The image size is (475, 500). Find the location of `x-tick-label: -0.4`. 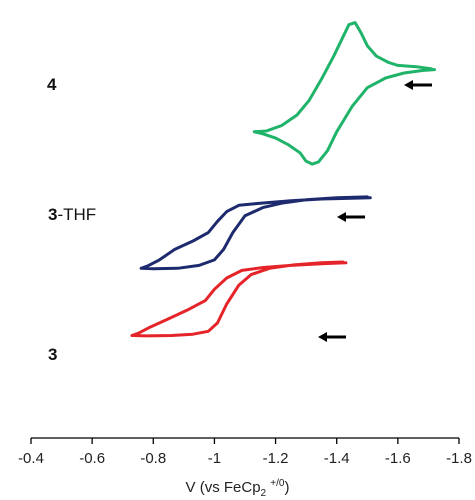

x-tick-label: -0.4 is located at coordinates (31, 458).